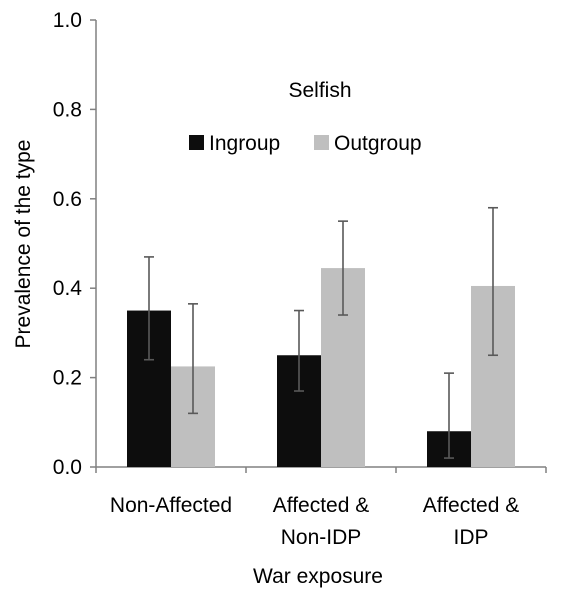 Image resolution: width=563 pixels, height=595 pixels. Describe the element at coordinates (244, 143) in the screenshot. I see `legend-label: Ingroup` at that location.